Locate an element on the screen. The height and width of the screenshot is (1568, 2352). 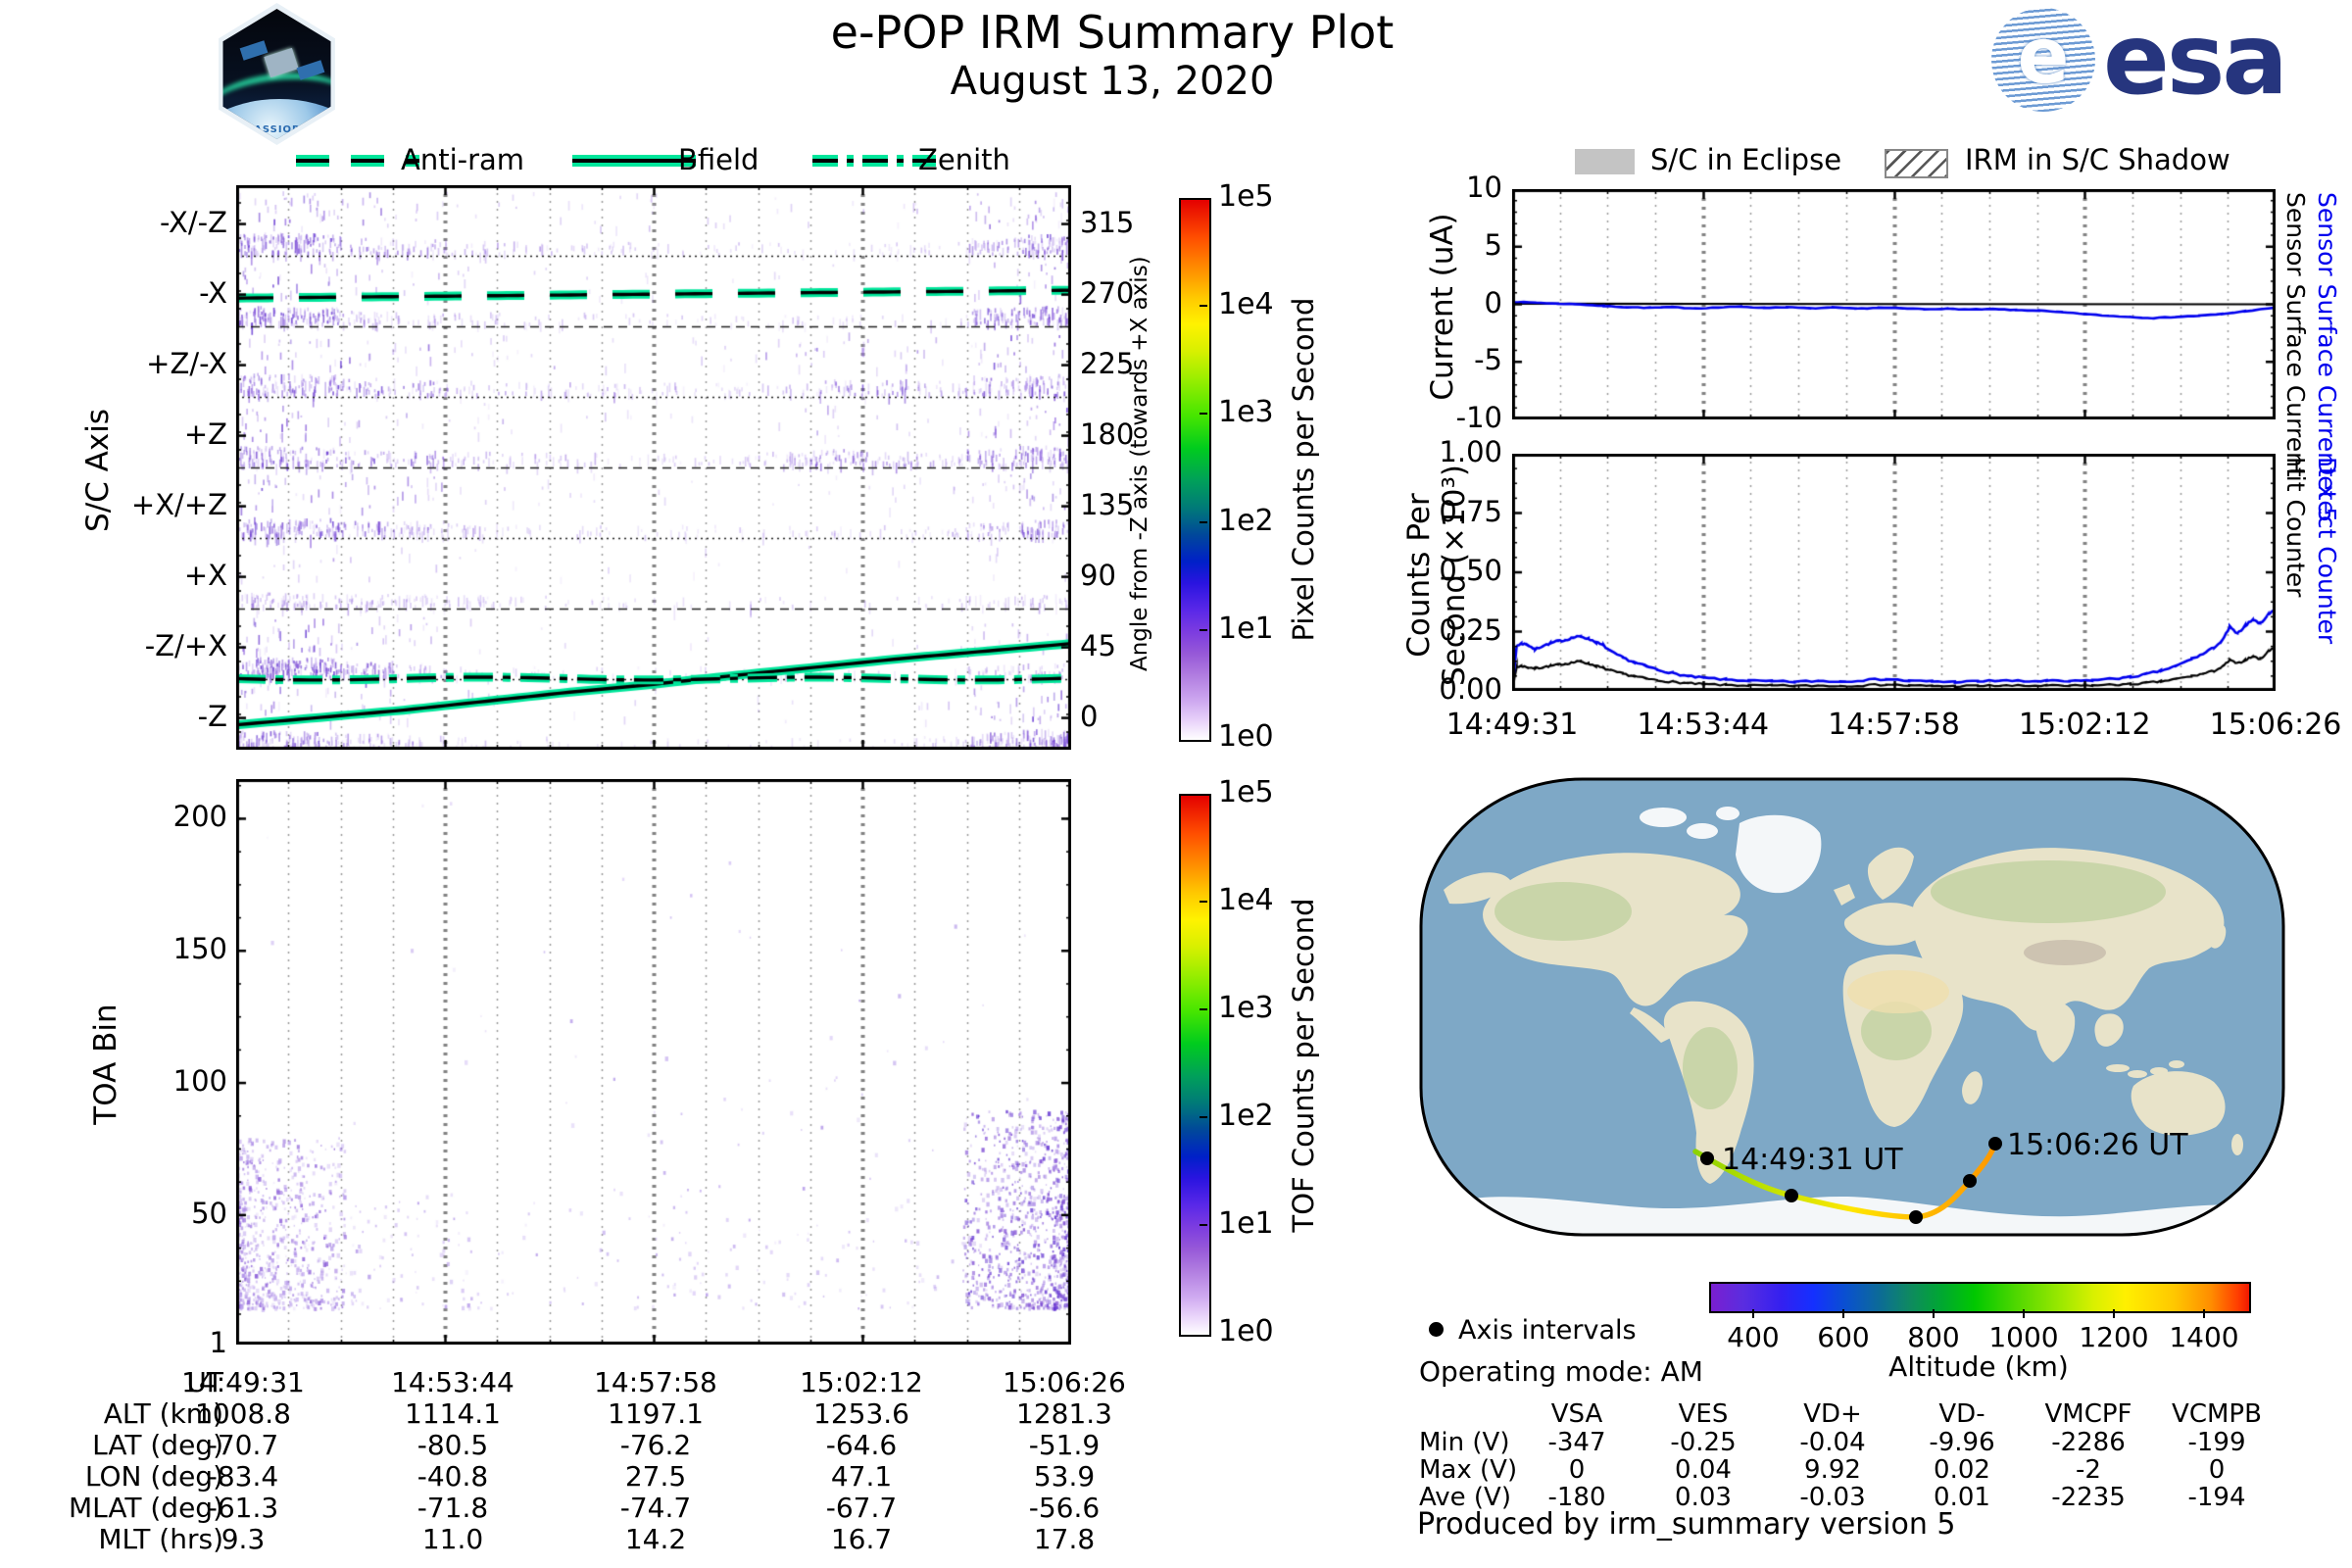
voltage-col-header-3: VD- is located at coordinates (1961, 1414).